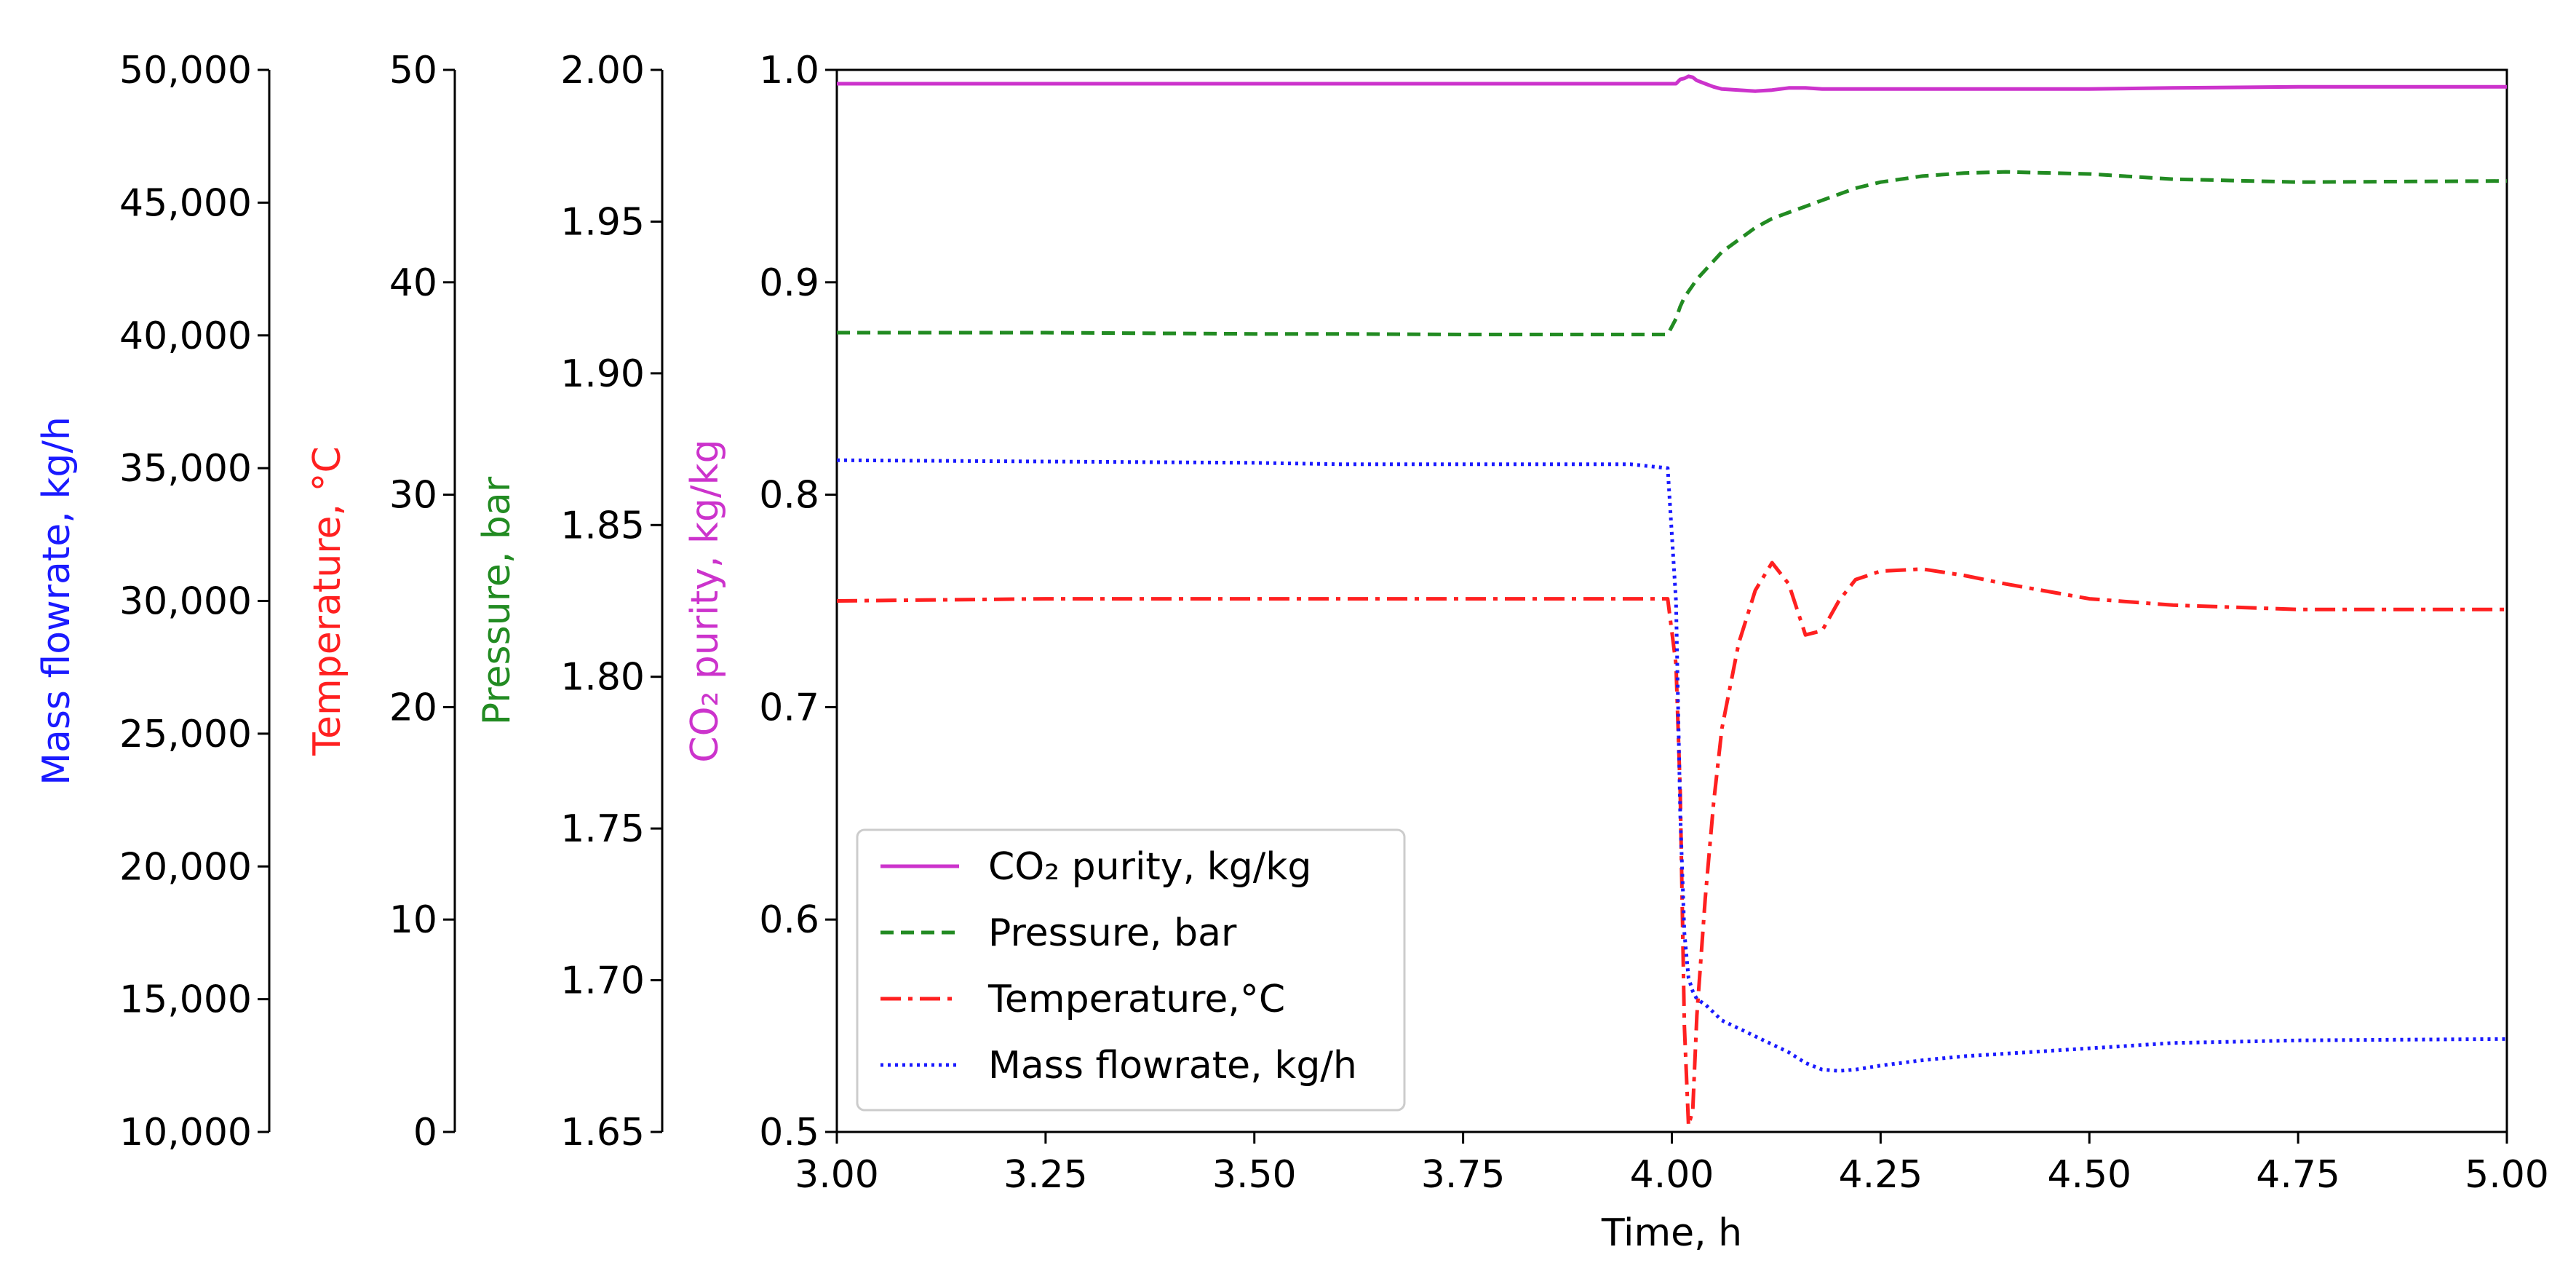 Image resolution: width=2576 pixels, height=1287 pixels. What do you see at coordinates (2298, 1175) in the screenshot?
I see `x-tick-label: 4.75` at bounding box center [2298, 1175].